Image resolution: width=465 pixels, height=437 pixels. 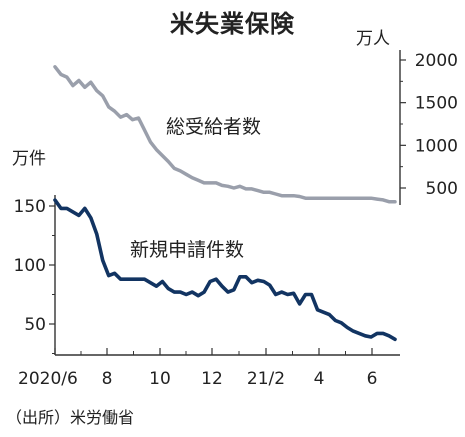 I want to click on left-axis-unit: 万件, so click(x=29, y=159).